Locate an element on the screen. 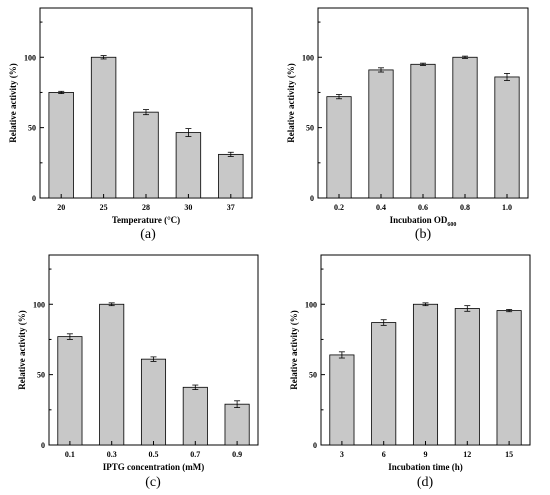  x-tick-label: 3 is located at coordinates (342, 454).